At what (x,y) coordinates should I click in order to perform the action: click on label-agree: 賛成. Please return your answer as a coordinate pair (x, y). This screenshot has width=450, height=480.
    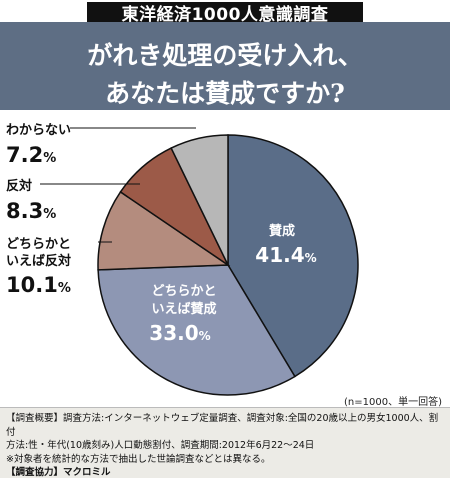
    Looking at the image, I should click on (282, 231).